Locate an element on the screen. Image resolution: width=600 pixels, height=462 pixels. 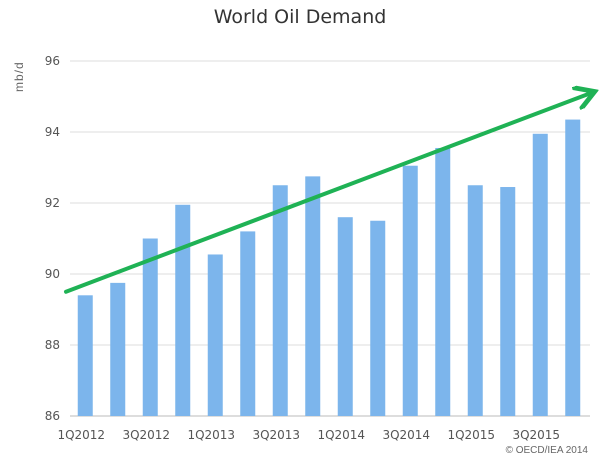
y-tick-label: 90 is located at coordinates (52, 274).